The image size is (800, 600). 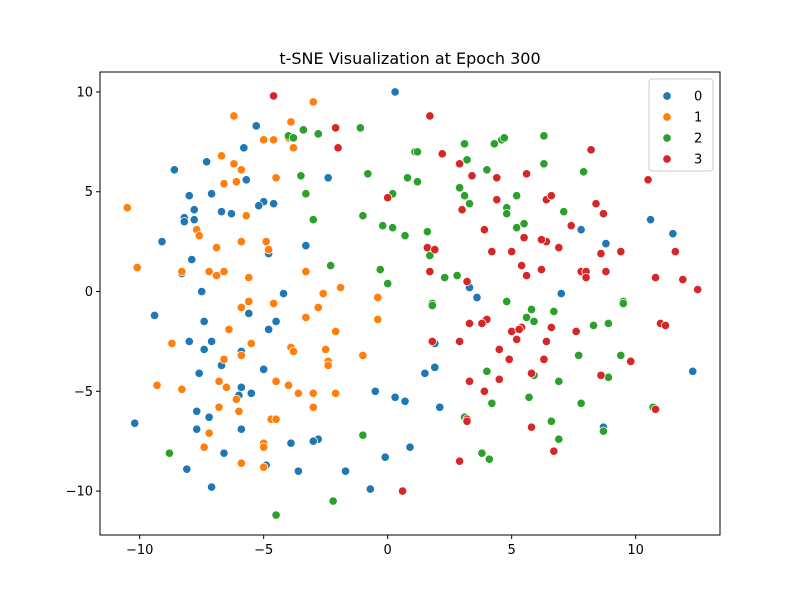 I want to click on legend-label-2: 2, so click(x=698, y=139).